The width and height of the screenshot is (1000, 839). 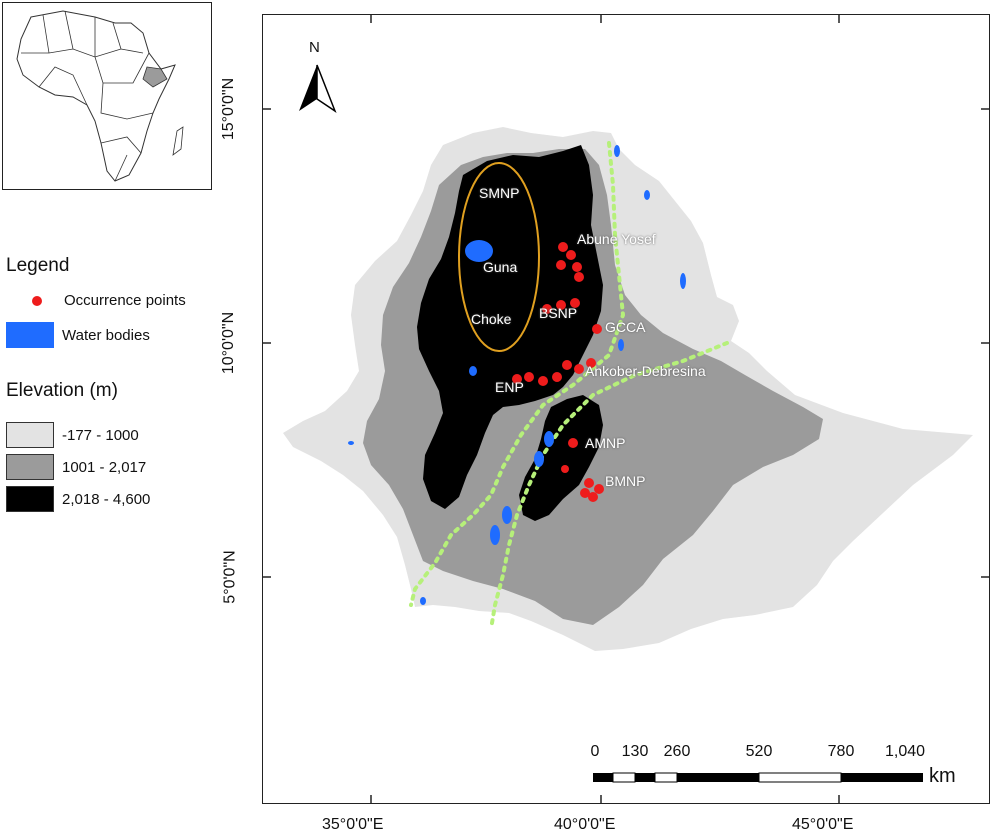 I want to click on scale-bar-segments, so click(x=758, y=777).